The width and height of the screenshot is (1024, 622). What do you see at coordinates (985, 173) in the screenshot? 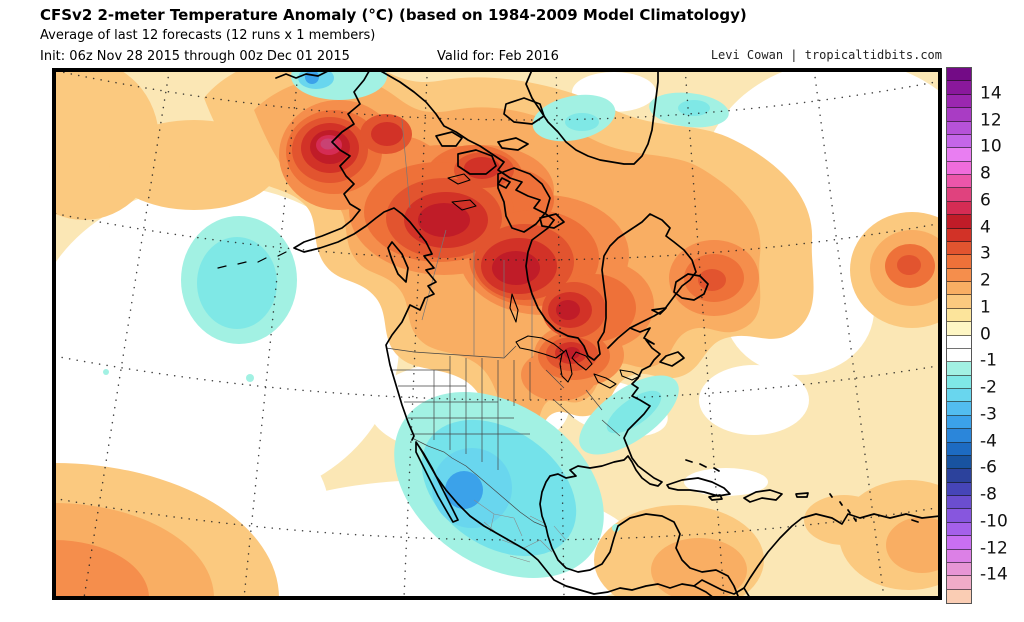
I see `colorbar-tick: 8` at bounding box center [985, 173].